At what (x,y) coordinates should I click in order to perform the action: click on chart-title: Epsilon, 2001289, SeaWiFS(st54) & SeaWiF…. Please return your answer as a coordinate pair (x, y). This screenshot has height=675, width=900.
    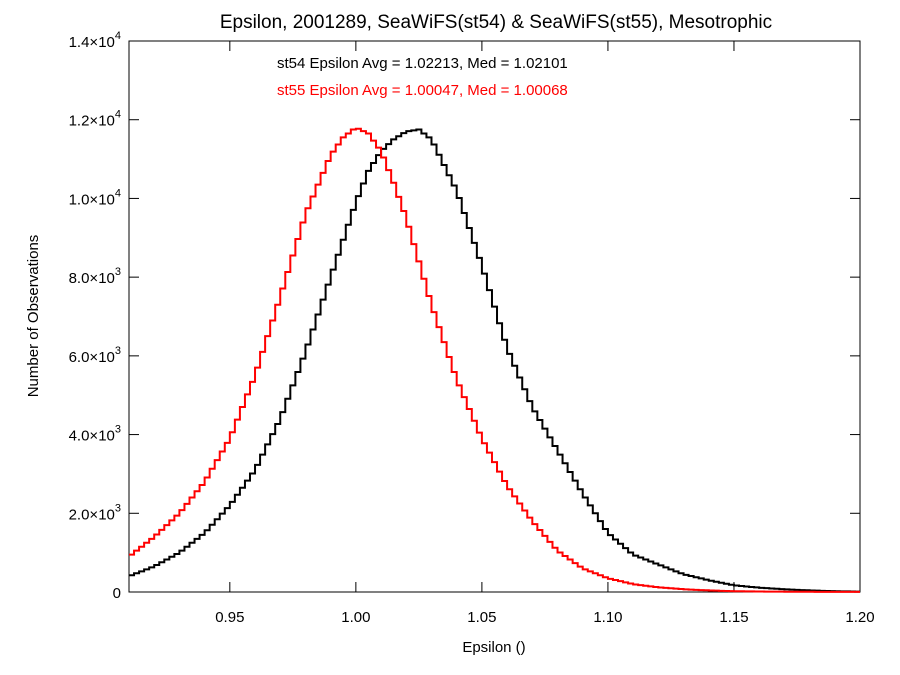
    Looking at the image, I should click on (496, 22).